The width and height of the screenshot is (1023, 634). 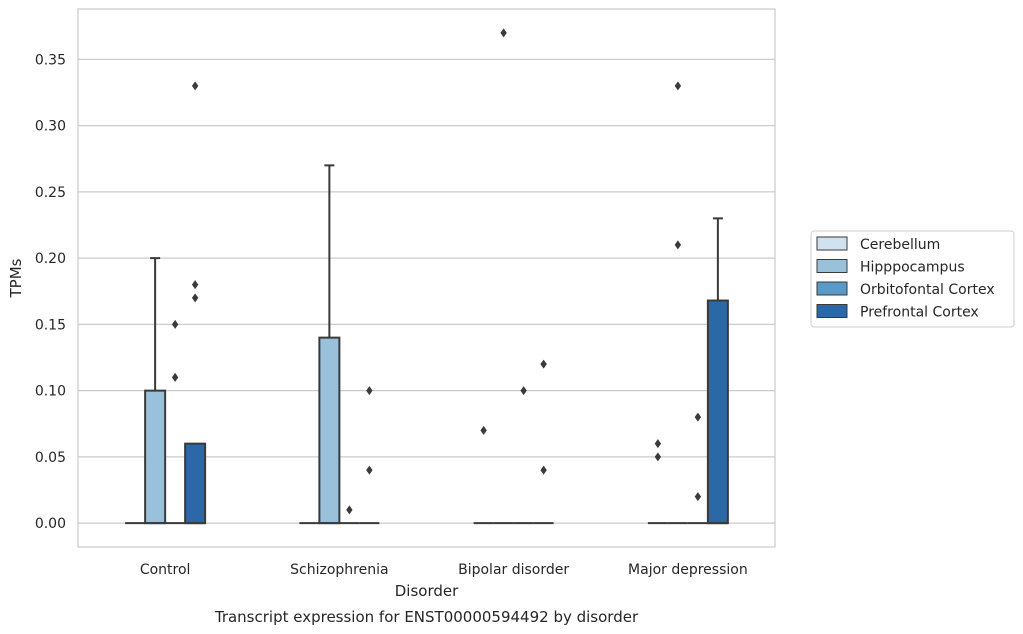 I want to click on legend-label: Hipppocampus, so click(x=912, y=268).